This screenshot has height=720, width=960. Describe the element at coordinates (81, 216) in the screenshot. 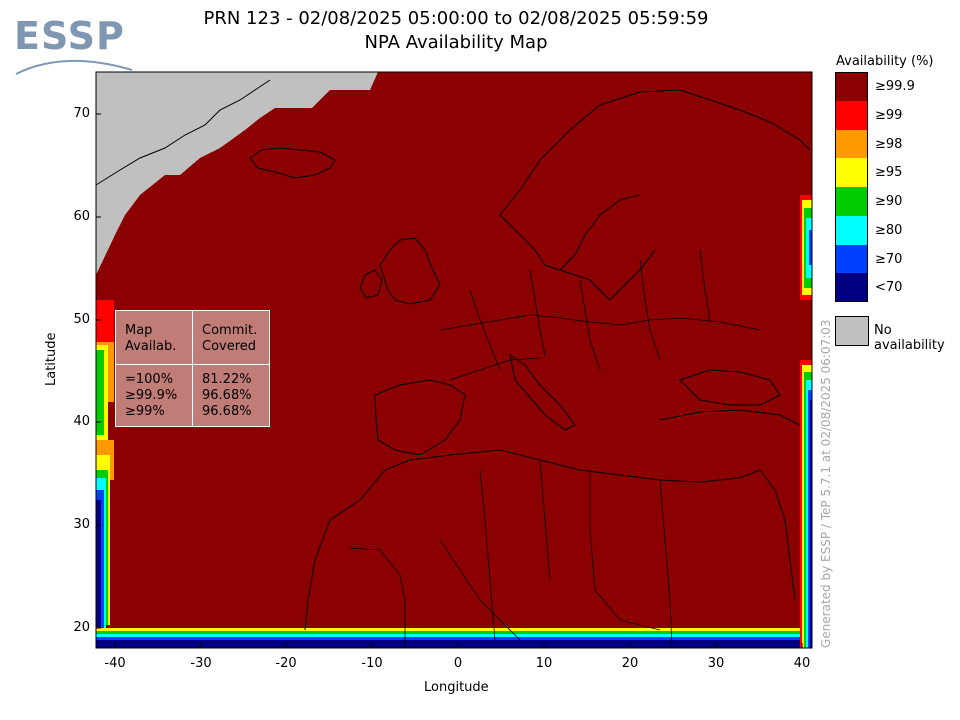

I see `y-tick-label: 60` at that location.